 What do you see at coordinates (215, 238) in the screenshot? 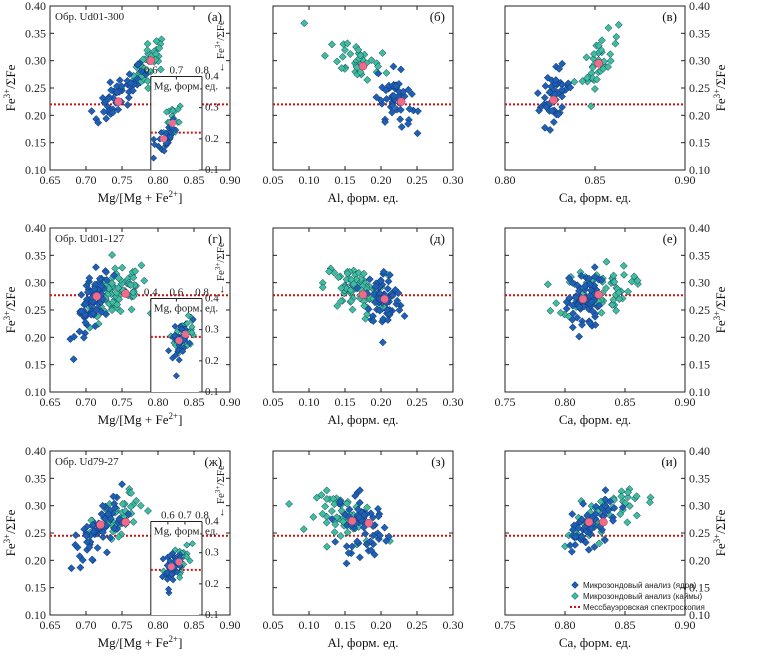
I see `panel-label: (г)` at bounding box center [215, 238].